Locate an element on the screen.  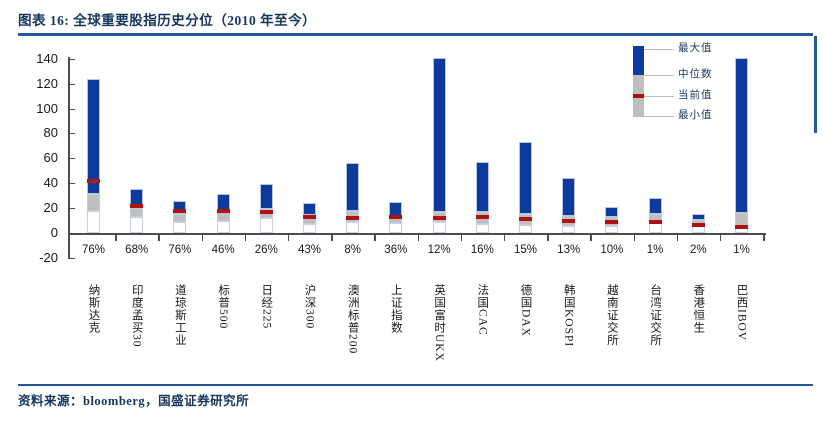
category-label: 德国DAX is located at coordinates (525, 310).